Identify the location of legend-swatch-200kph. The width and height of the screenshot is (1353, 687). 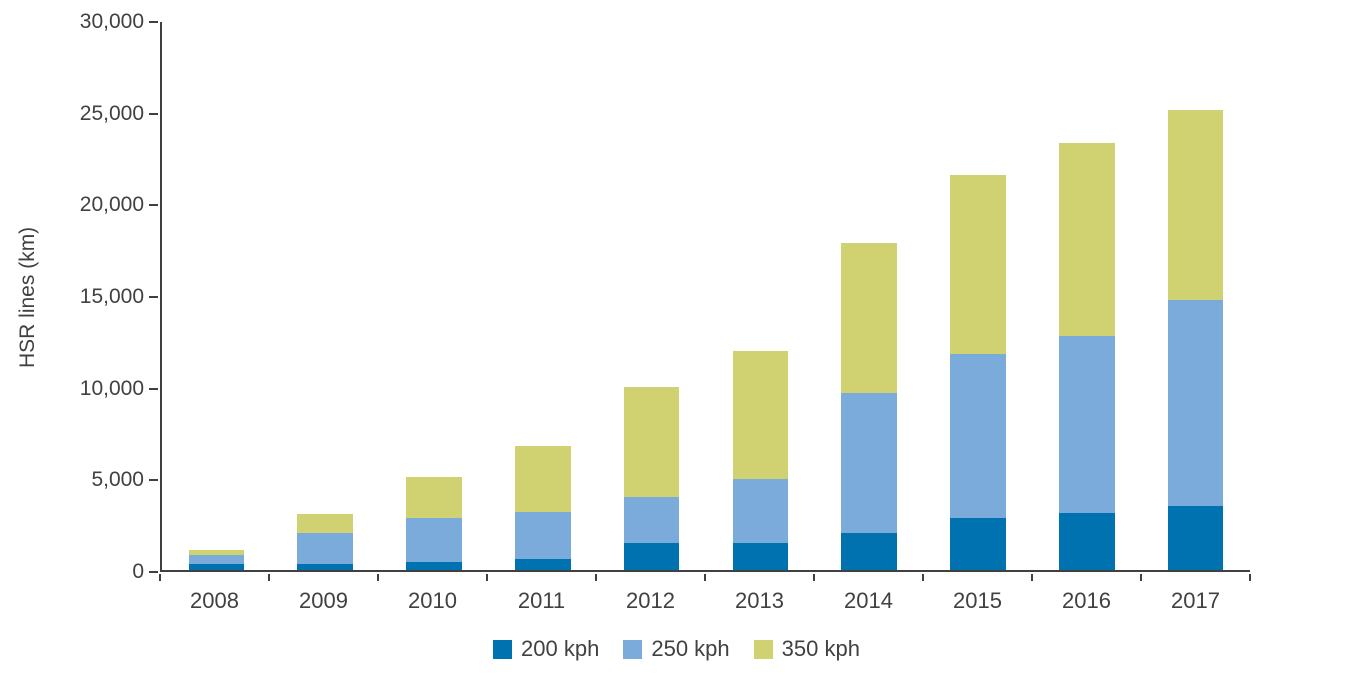
(503, 649).